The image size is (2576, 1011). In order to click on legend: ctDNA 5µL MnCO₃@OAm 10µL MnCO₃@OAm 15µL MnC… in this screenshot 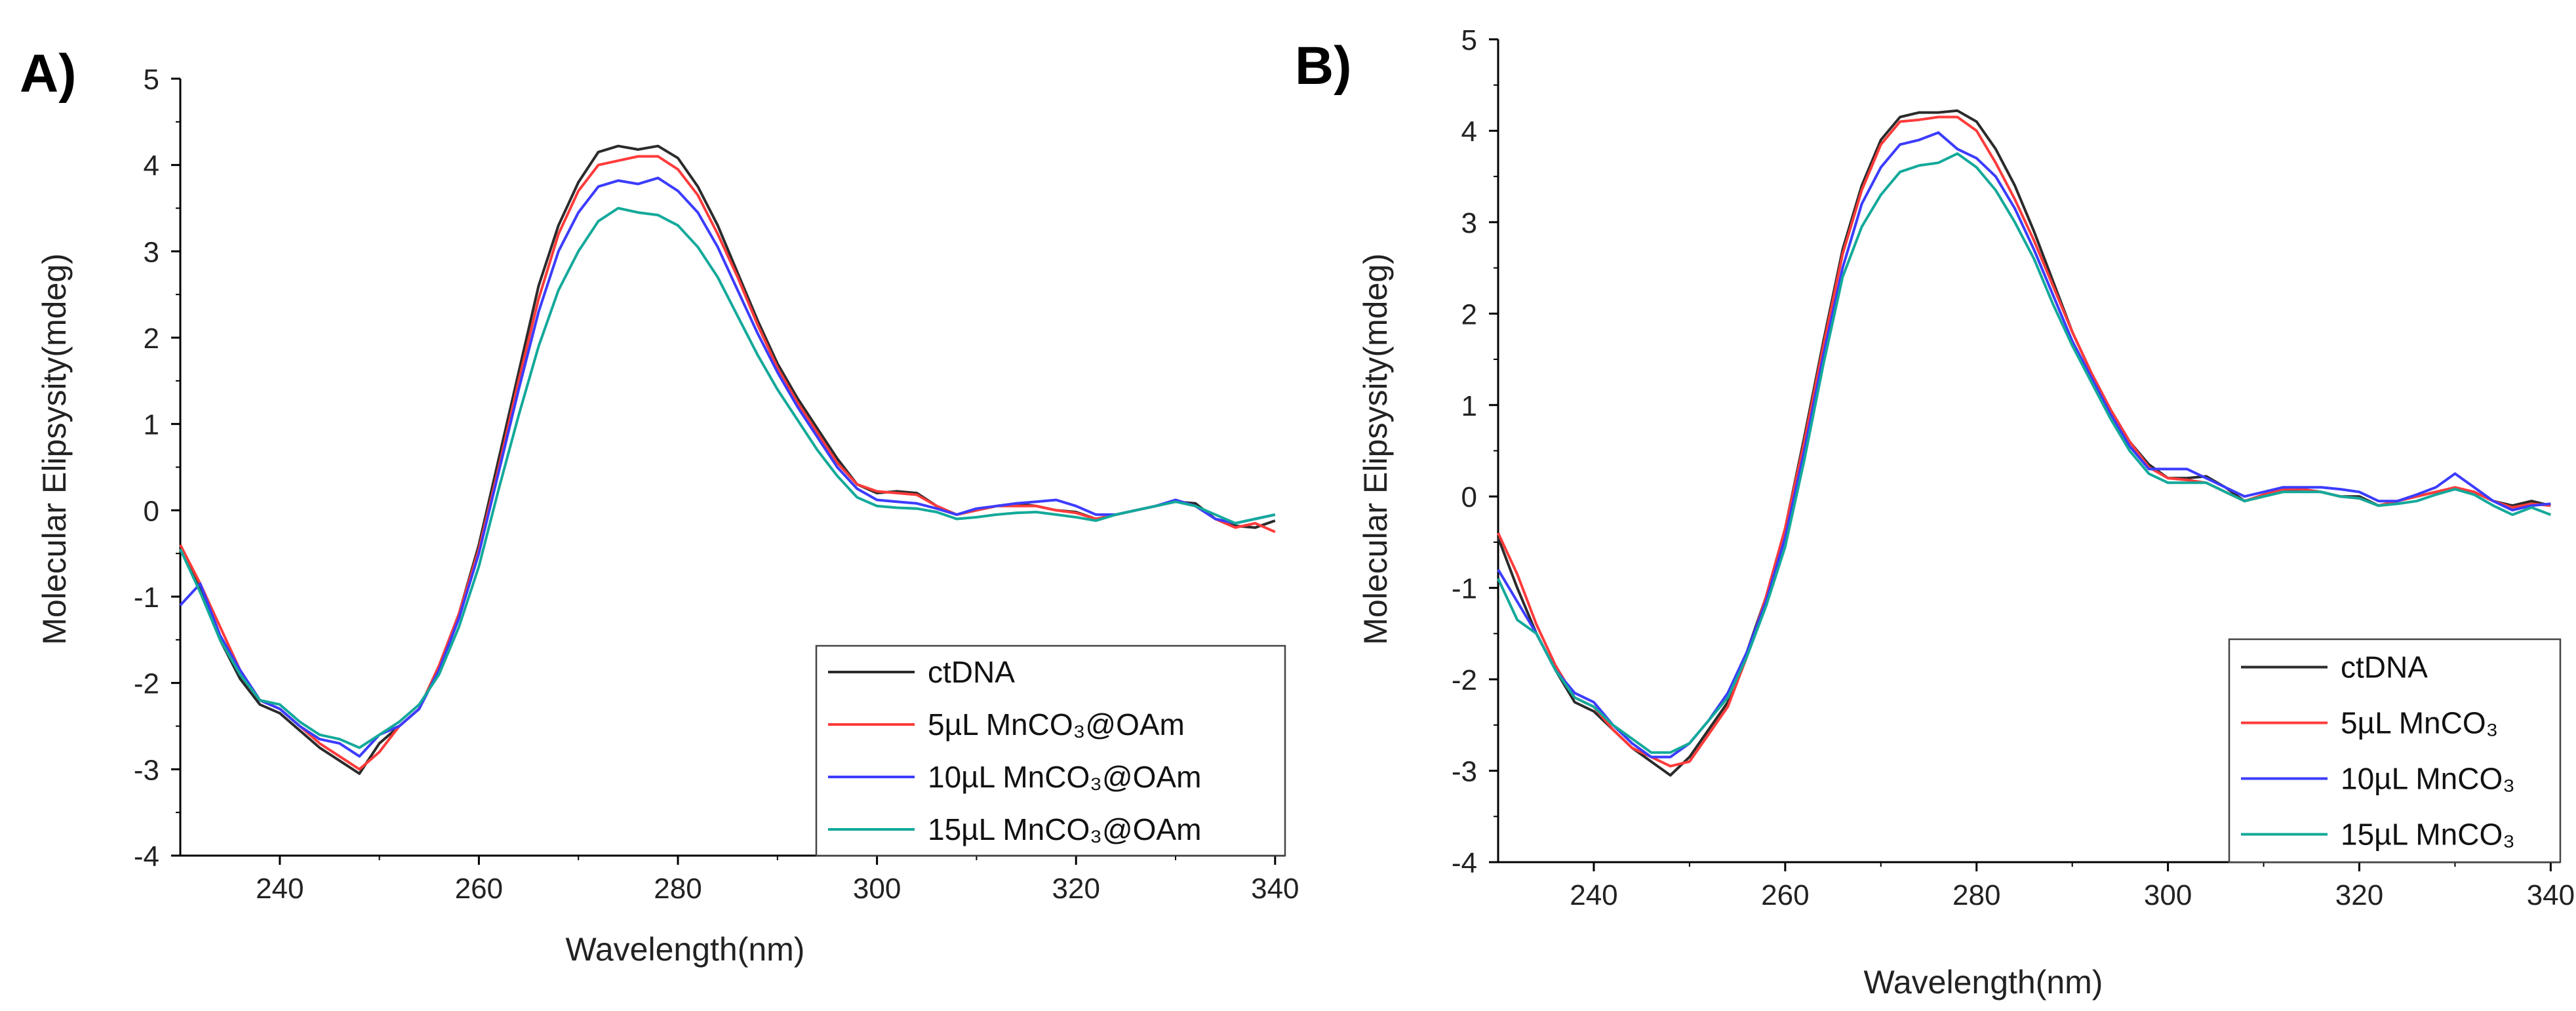, I will do `click(1050, 750)`.